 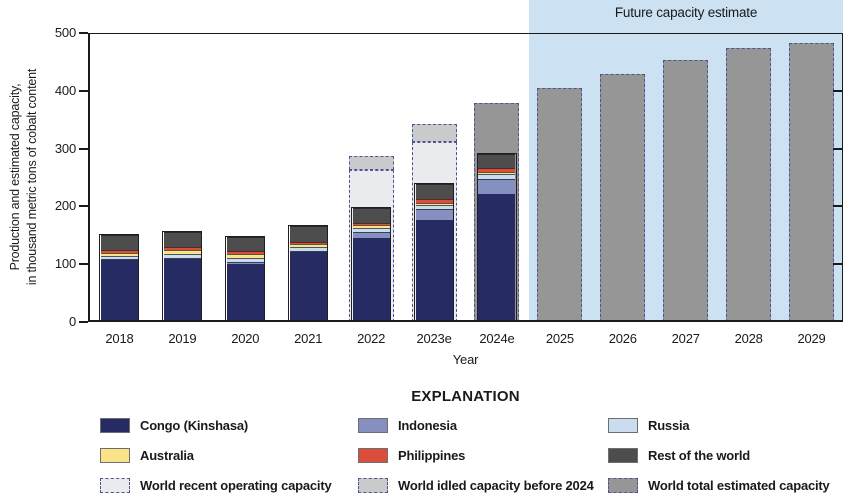 What do you see at coordinates (686, 12) in the screenshot?
I see `future-region-label: Future capacity estimate` at bounding box center [686, 12].